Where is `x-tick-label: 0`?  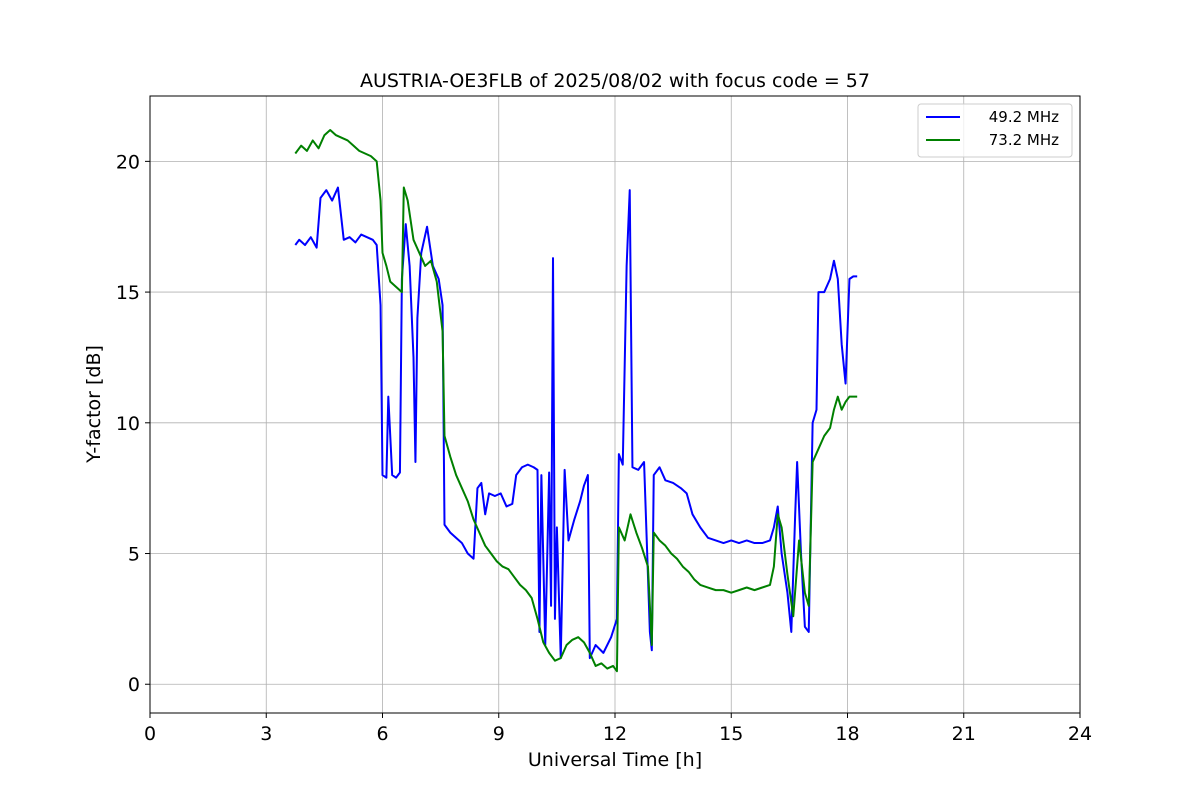 x-tick-label: 0 is located at coordinates (150, 734).